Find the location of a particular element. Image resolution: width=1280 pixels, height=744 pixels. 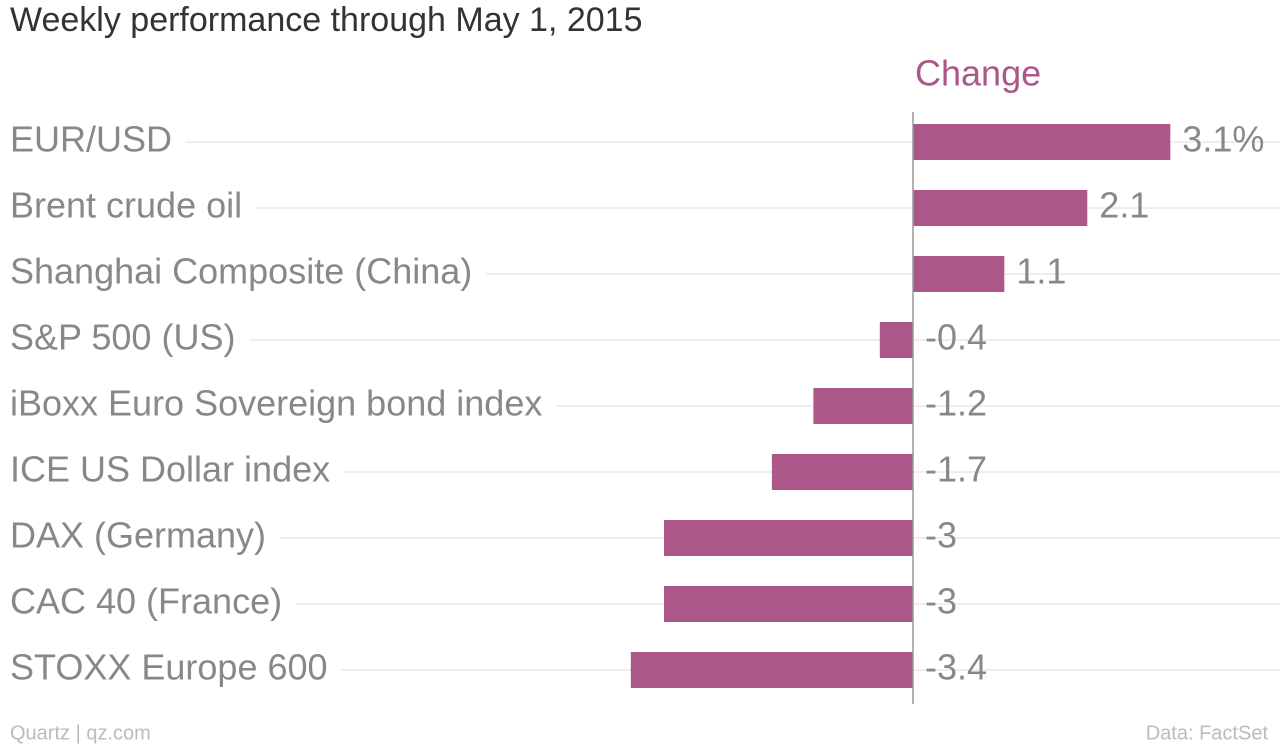

series-header: Change is located at coordinates (978, 73).